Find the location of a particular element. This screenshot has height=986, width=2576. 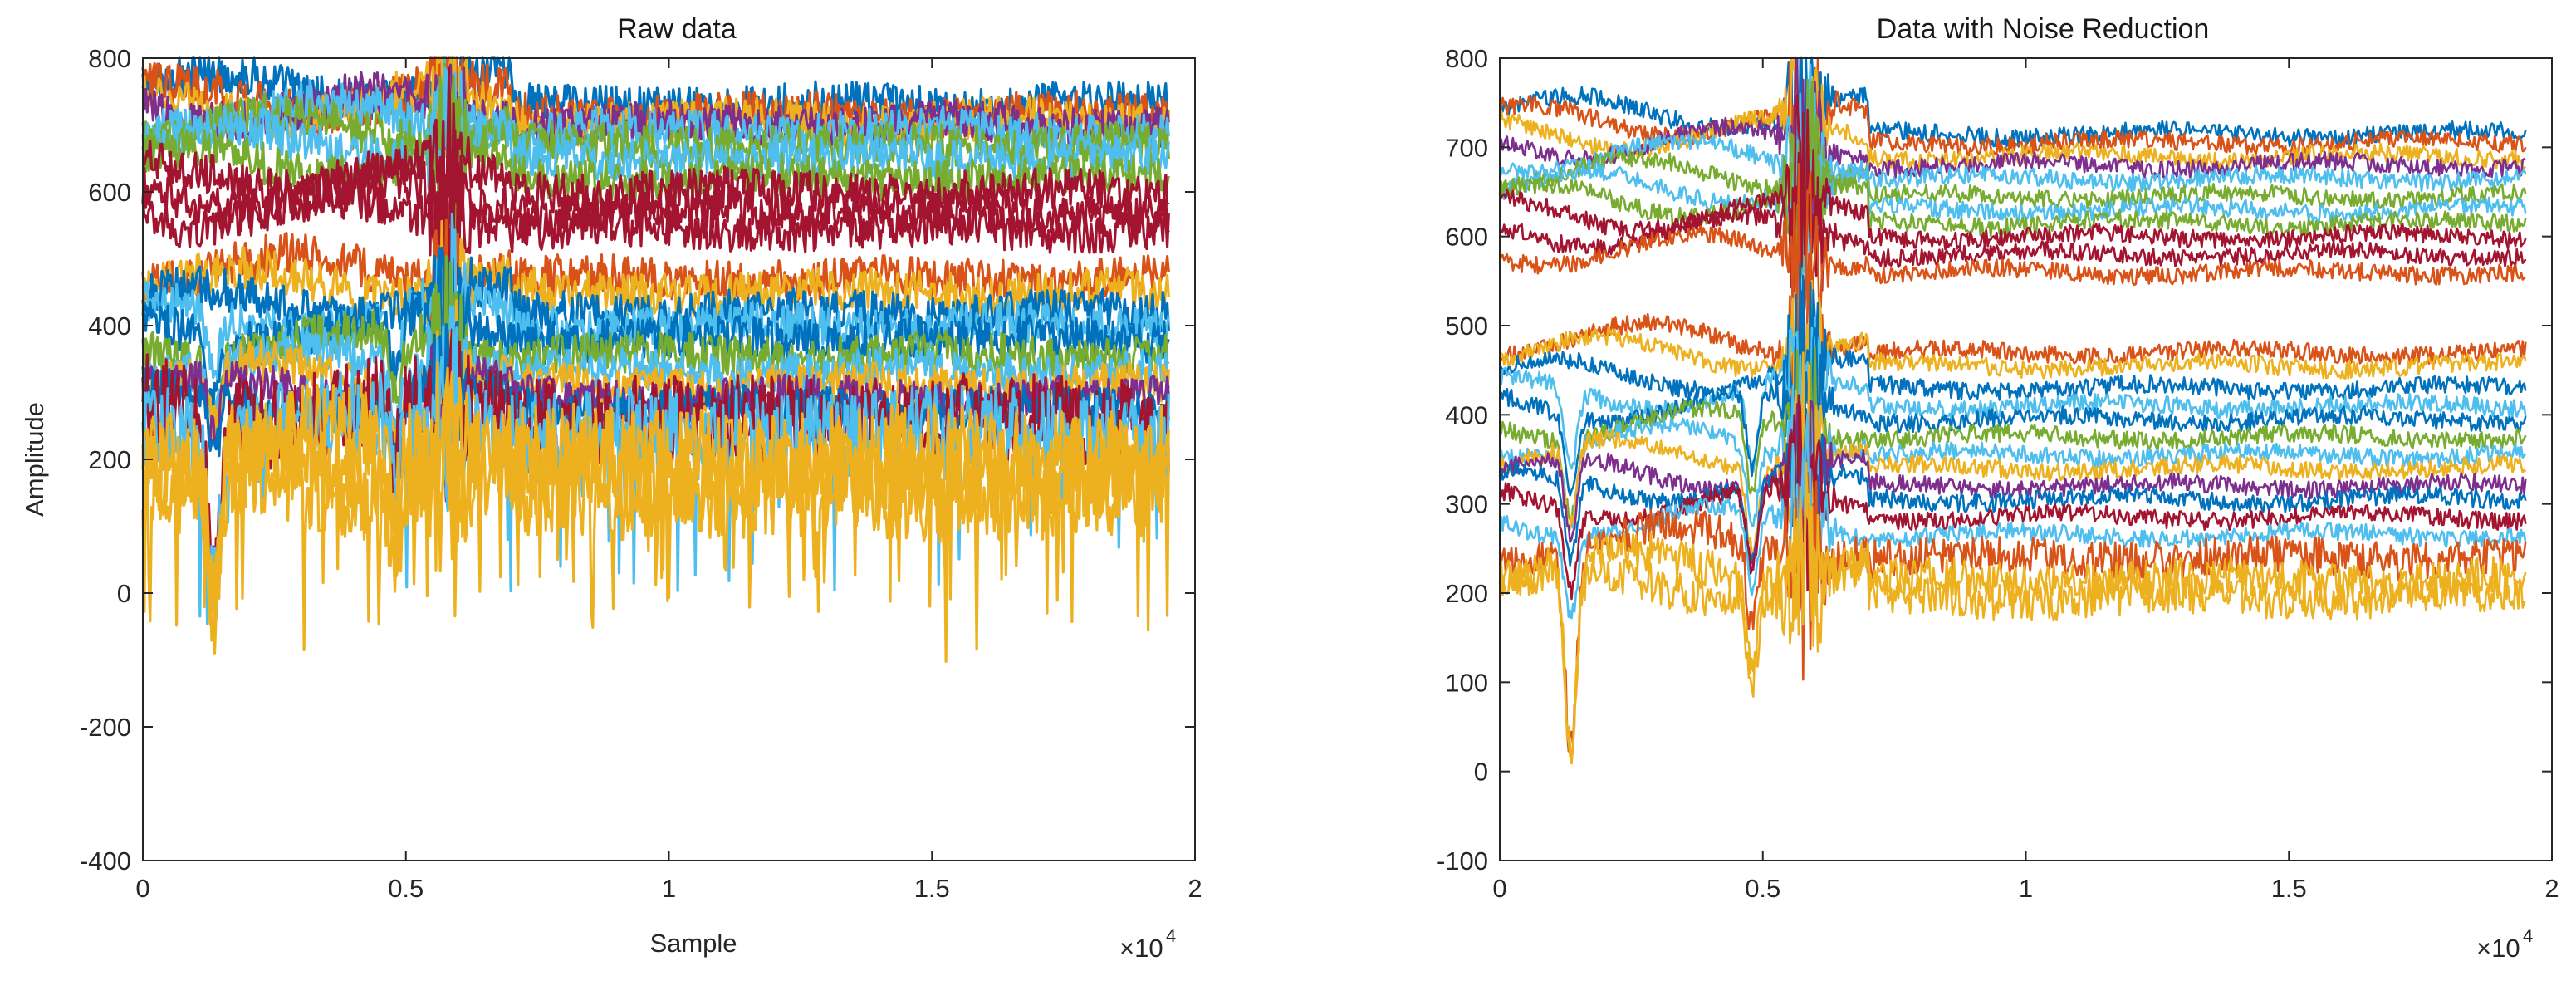

y-tick-label: -100 is located at coordinates (1463, 861).